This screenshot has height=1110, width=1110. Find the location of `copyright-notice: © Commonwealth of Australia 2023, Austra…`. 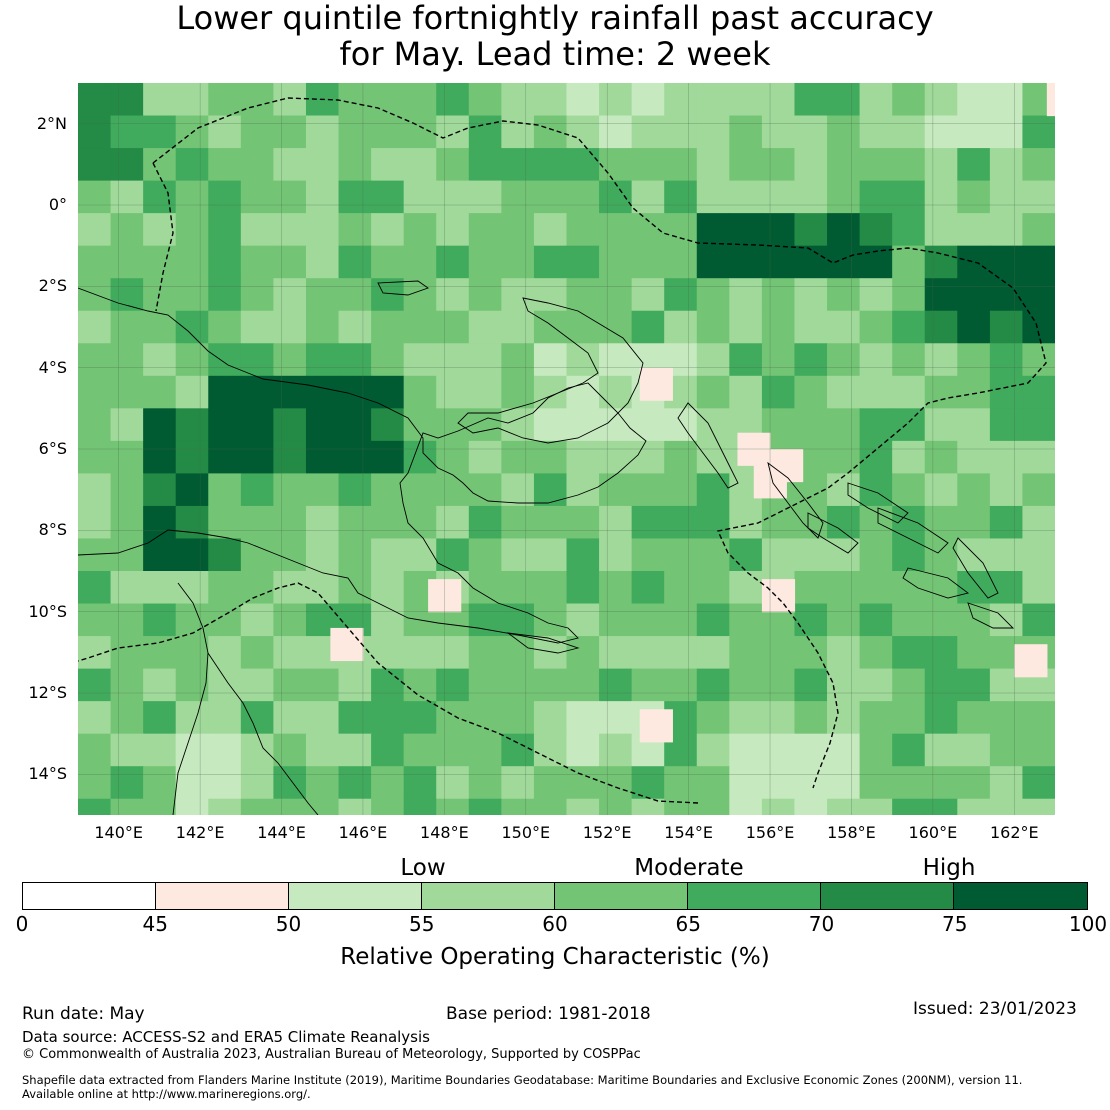

copyright-notice: © Commonwealth of Australia 2023, Austra… is located at coordinates (331, 1054).